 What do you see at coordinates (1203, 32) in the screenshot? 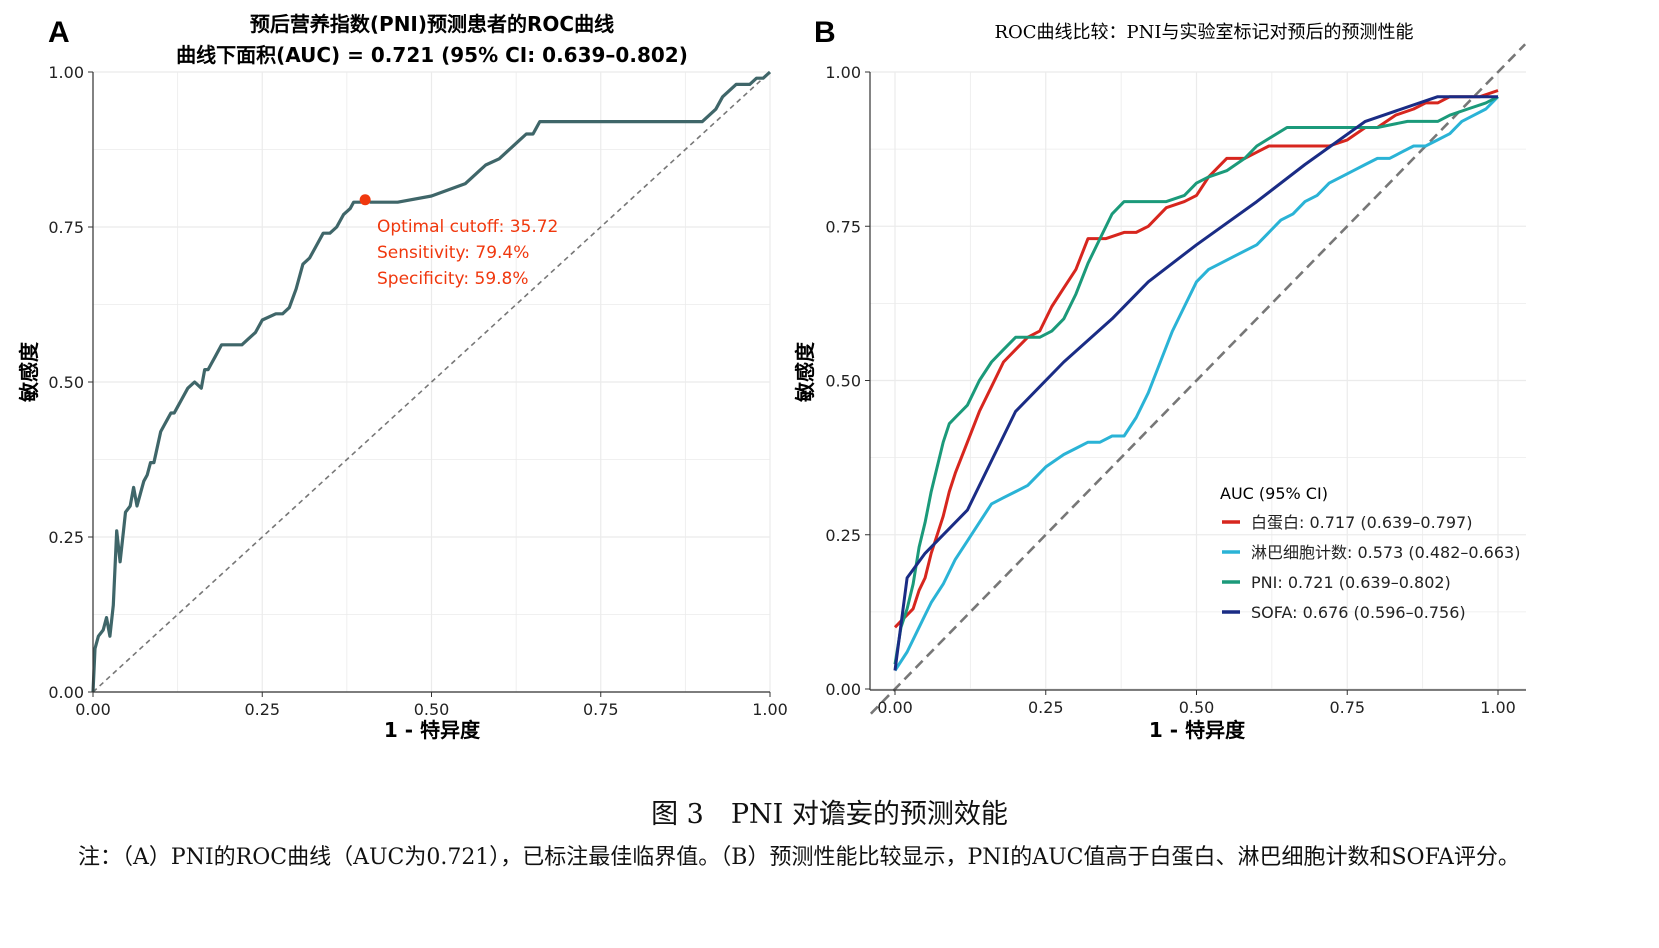
I see `panel-b-title: ROC曲线比较：PNI与实验室标记对预后的预测性能` at bounding box center [1203, 32].